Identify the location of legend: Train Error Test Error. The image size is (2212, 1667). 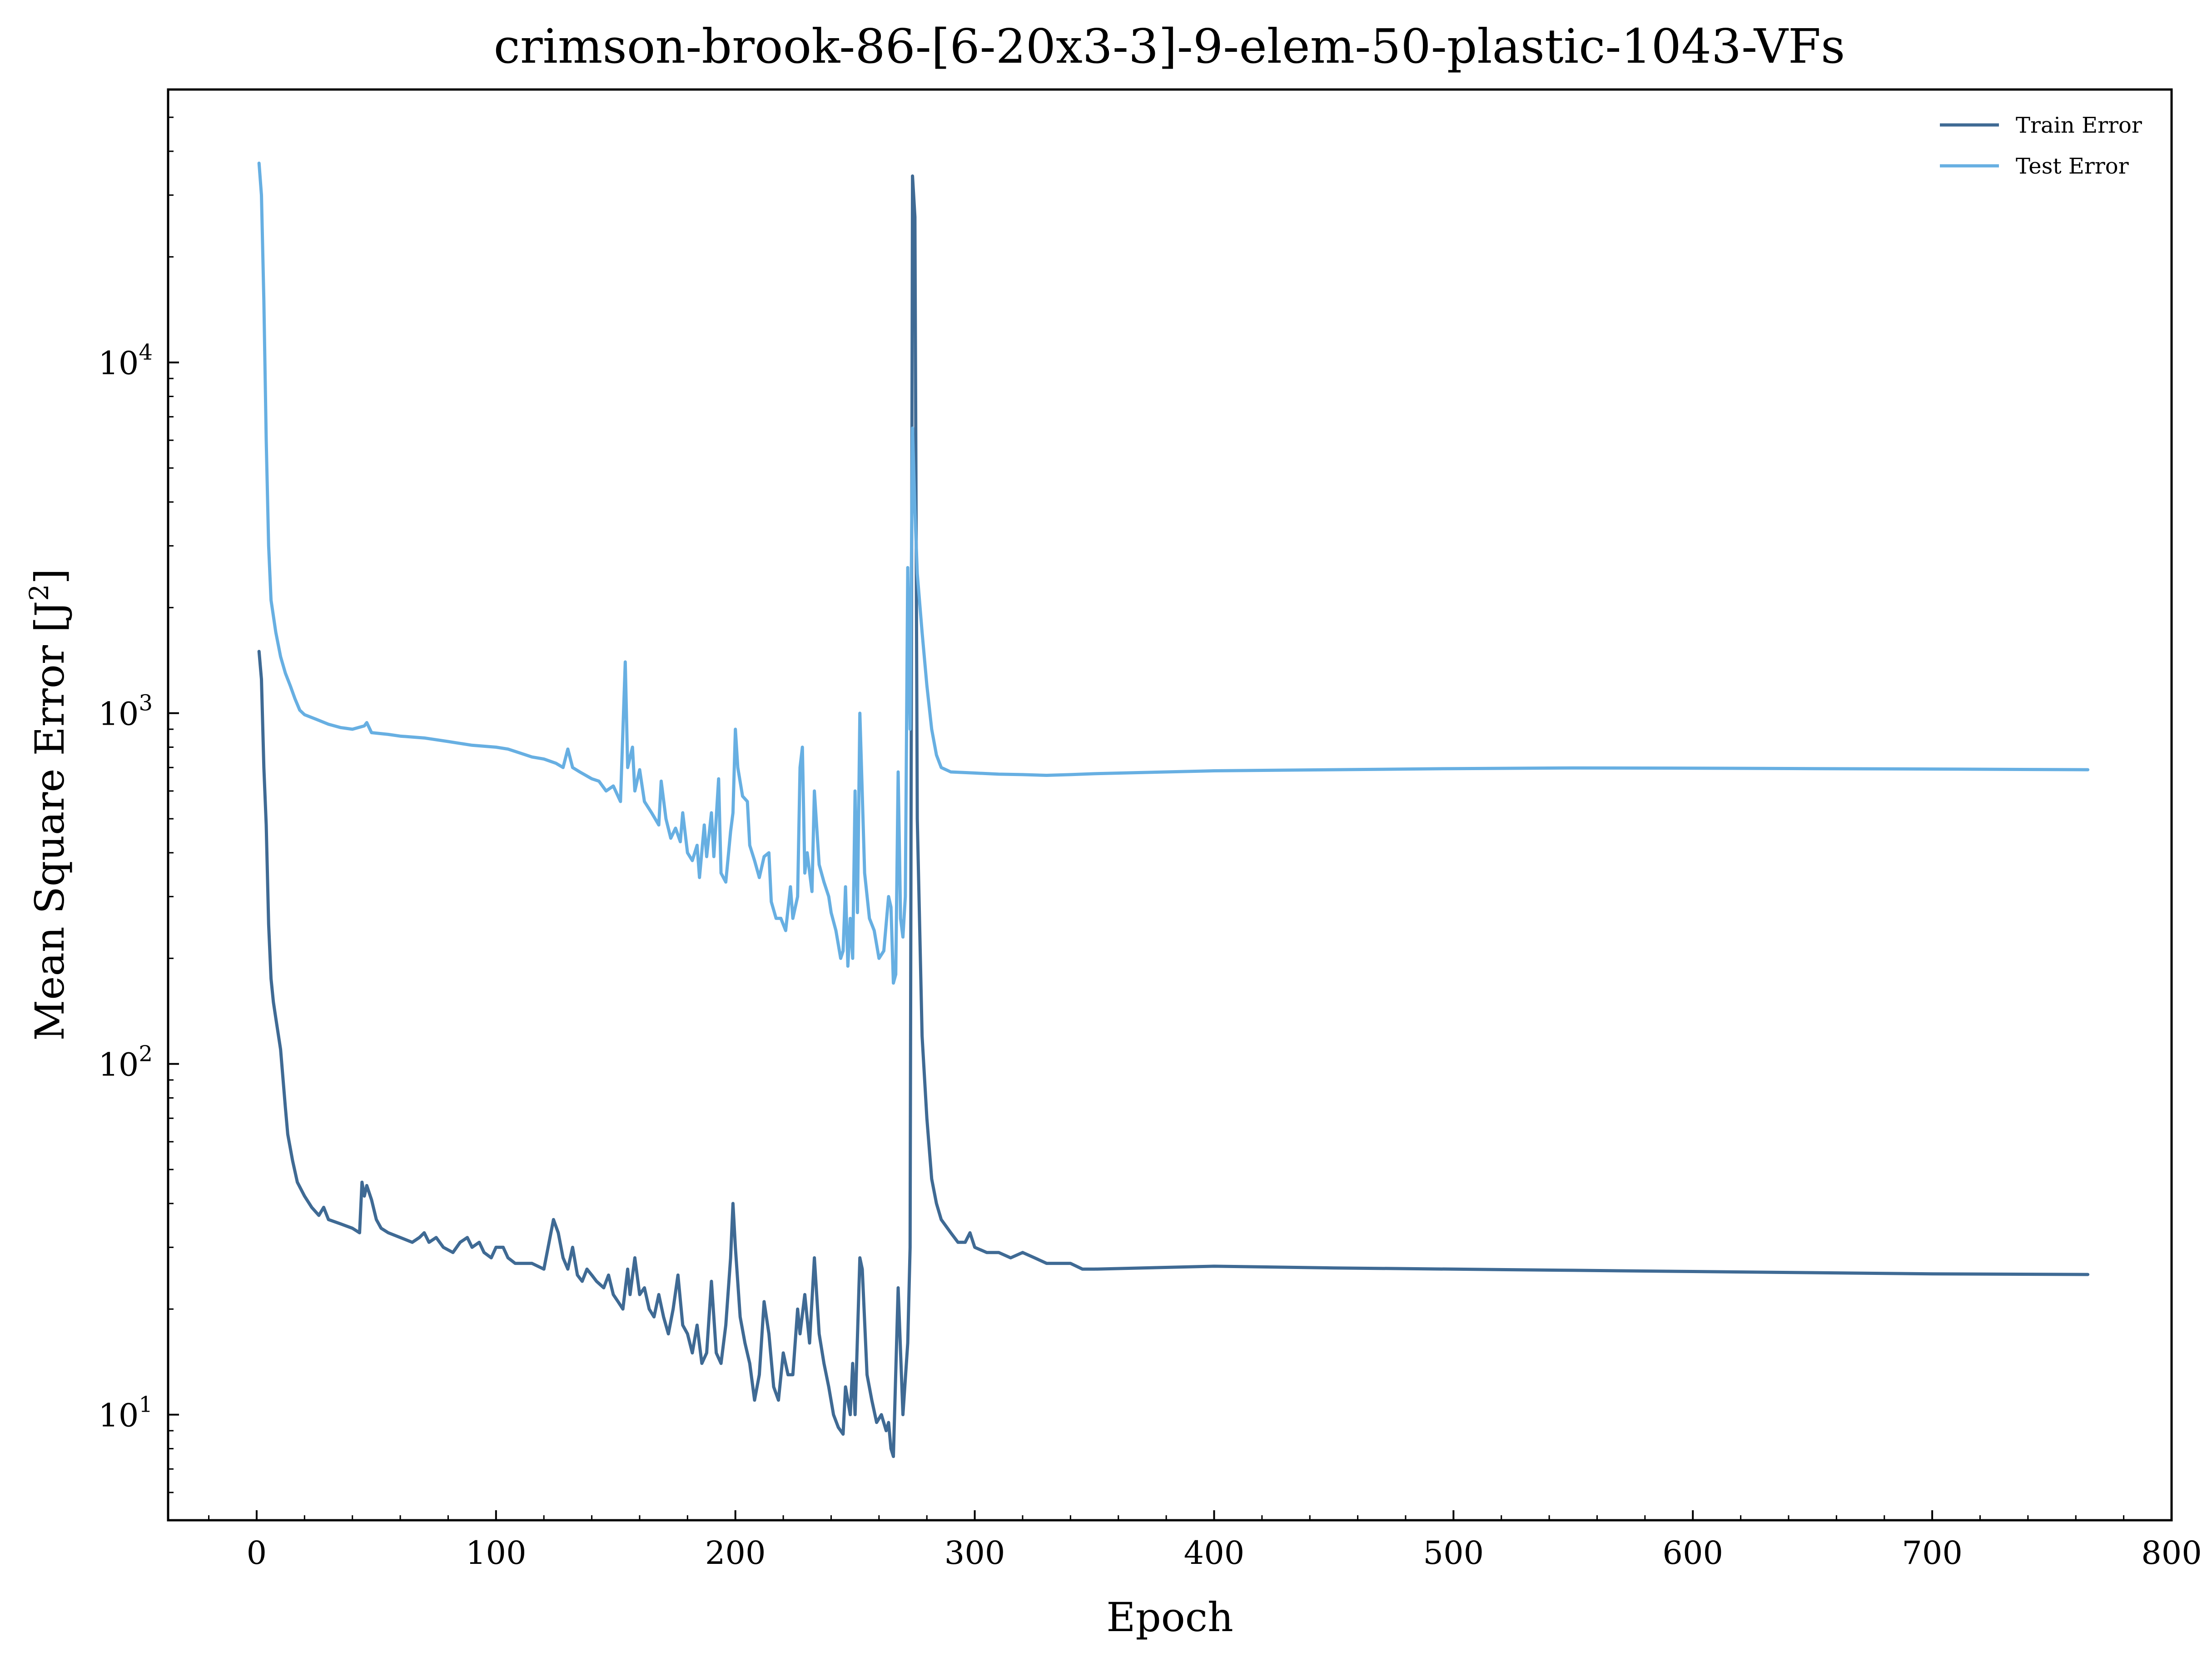
(2041, 146).